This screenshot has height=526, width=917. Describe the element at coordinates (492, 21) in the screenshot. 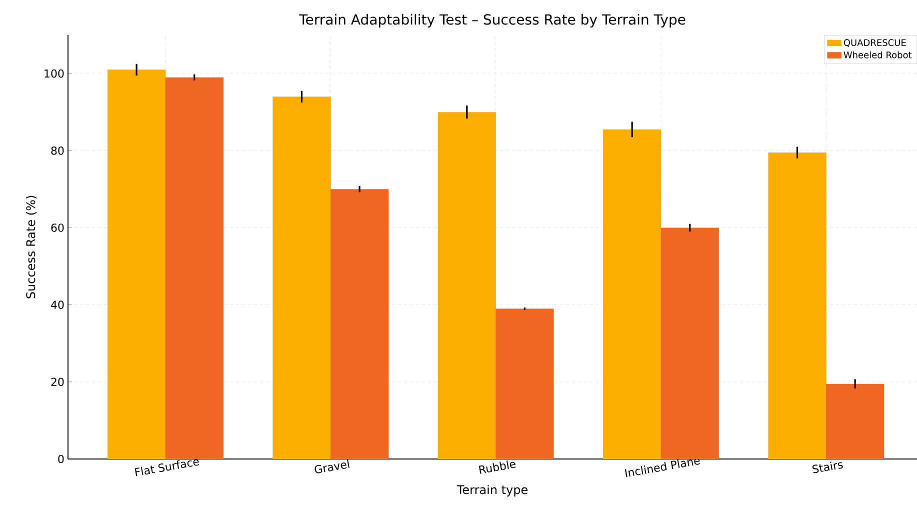

I see `chart-title: Terrain Adaptability Test – Success Rate by Terrain Type` at that location.